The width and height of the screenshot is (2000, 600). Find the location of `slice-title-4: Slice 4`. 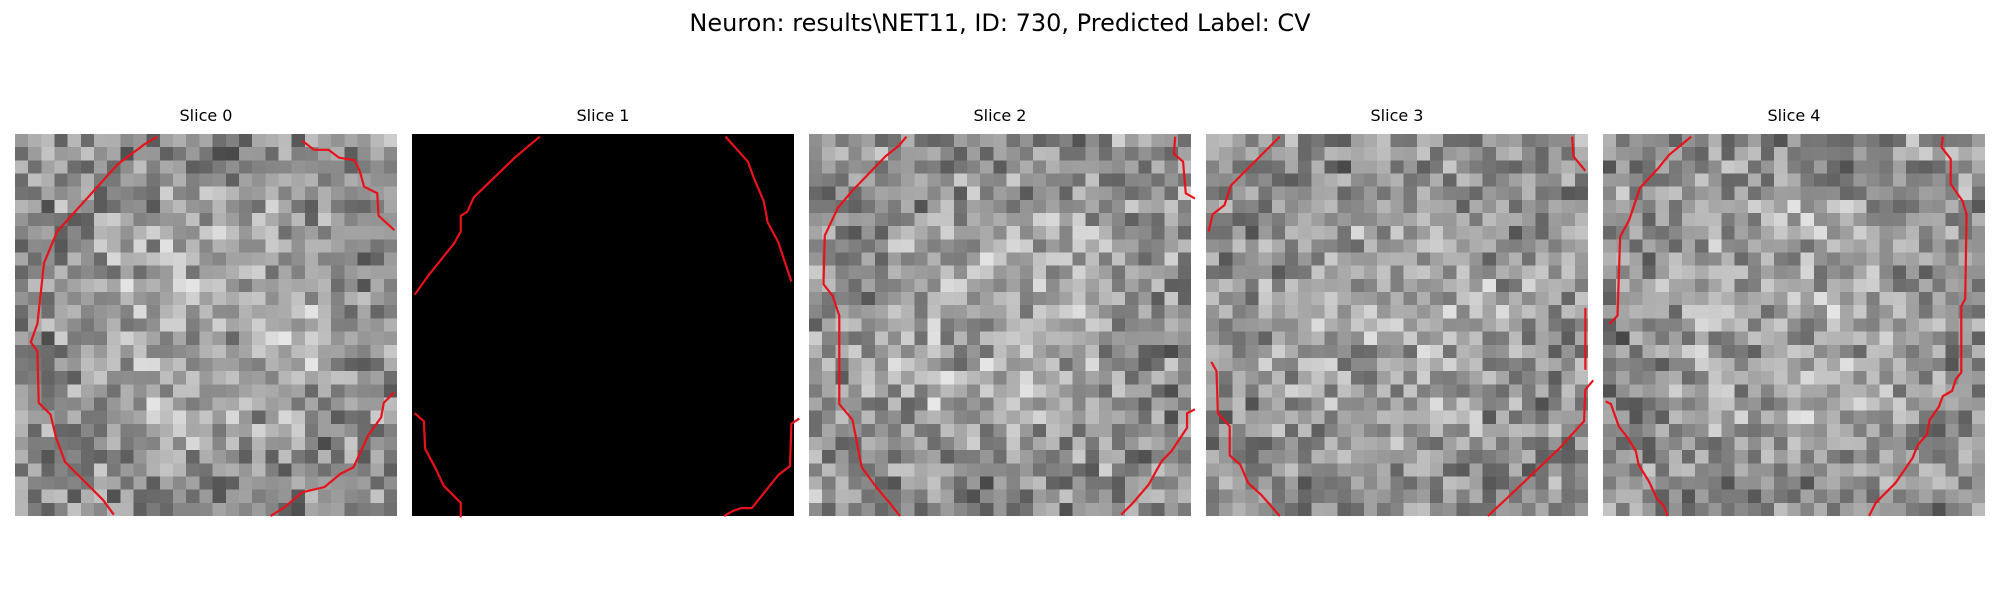

slice-title-4: Slice 4 is located at coordinates (1794, 115).